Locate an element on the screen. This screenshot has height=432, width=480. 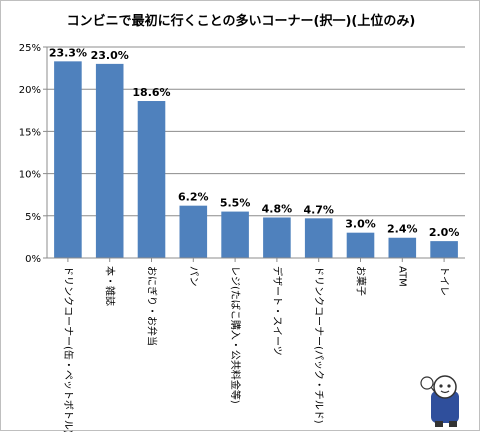
chart-title: コンビニで最初に行くことの多いコーナー(択一)(上位のみ) is located at coordinates (241, 21).